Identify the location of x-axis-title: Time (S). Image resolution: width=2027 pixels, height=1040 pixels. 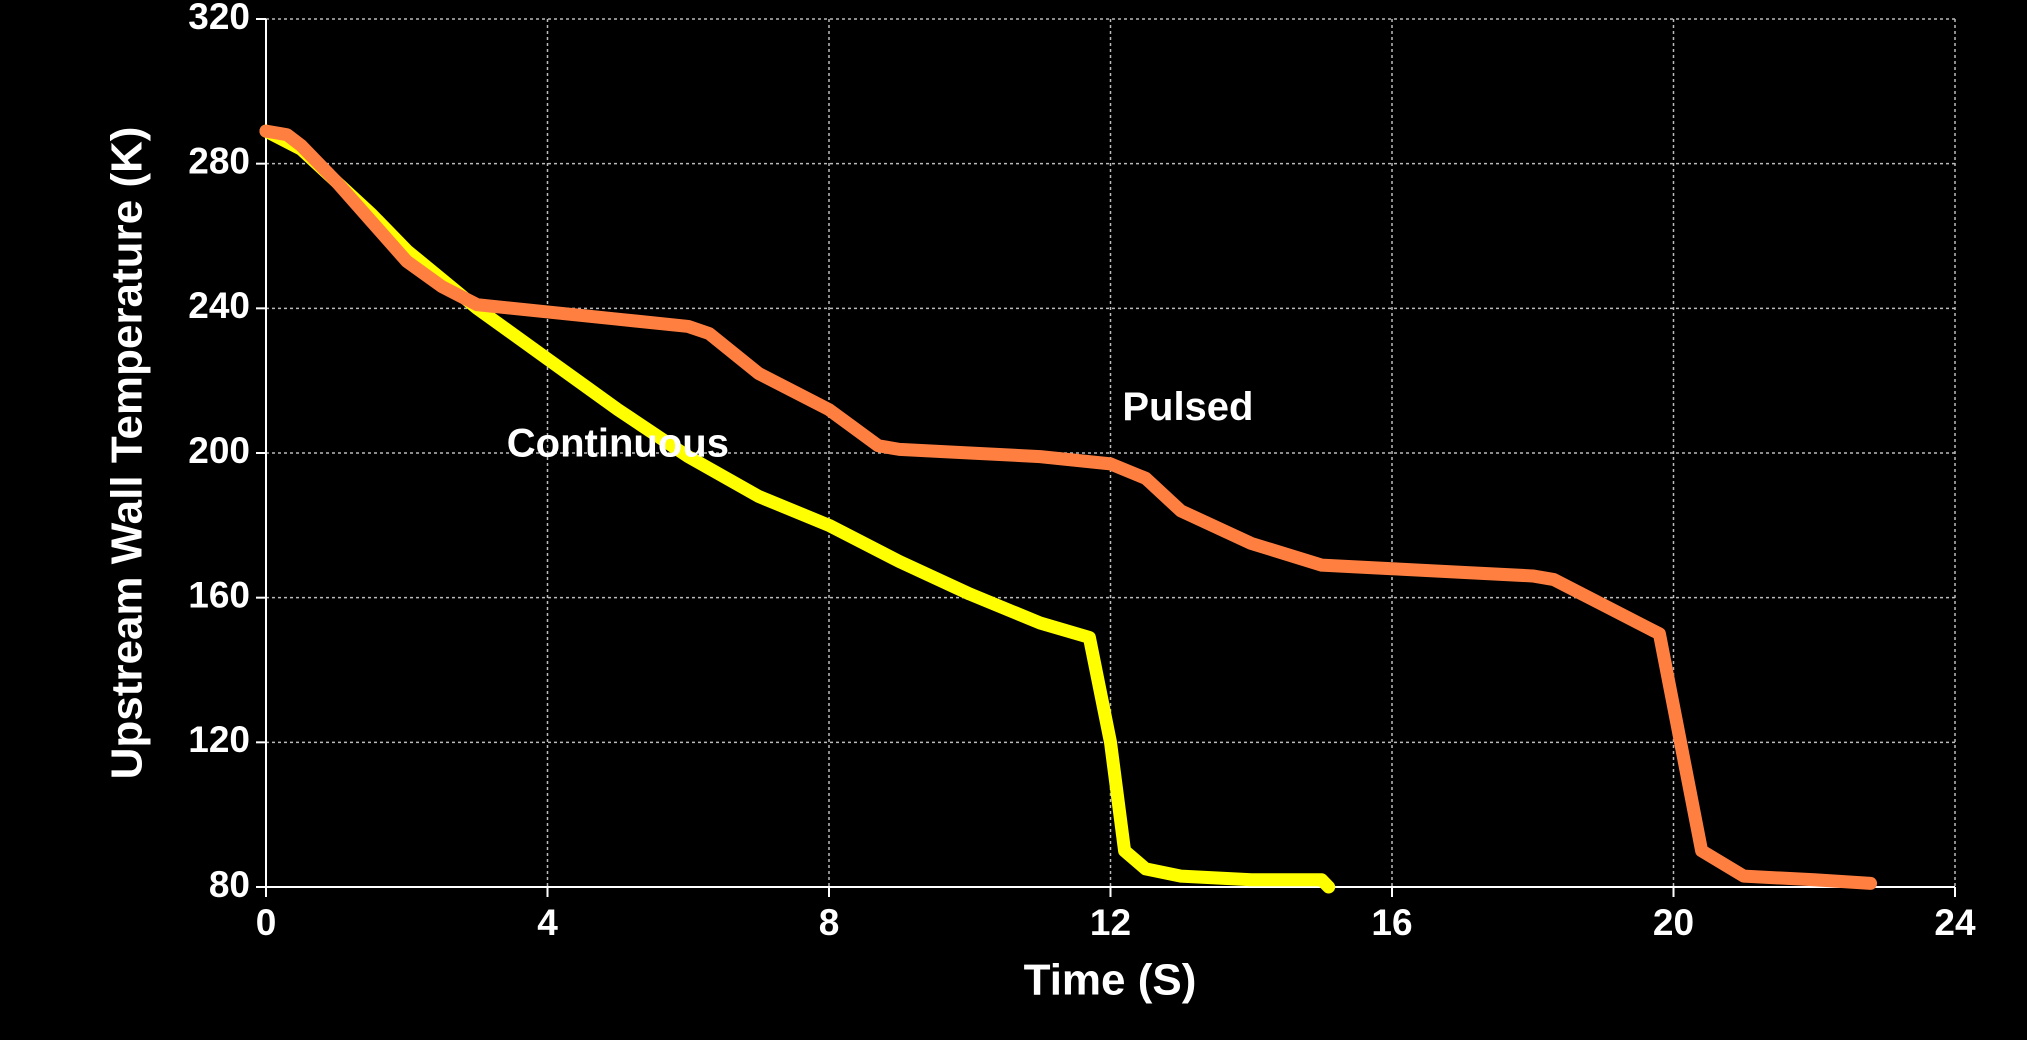
(1110, 980).